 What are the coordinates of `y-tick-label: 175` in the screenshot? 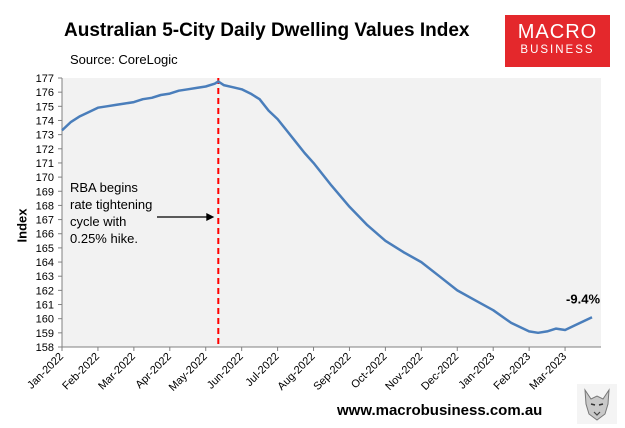 It's located at (45, 107).